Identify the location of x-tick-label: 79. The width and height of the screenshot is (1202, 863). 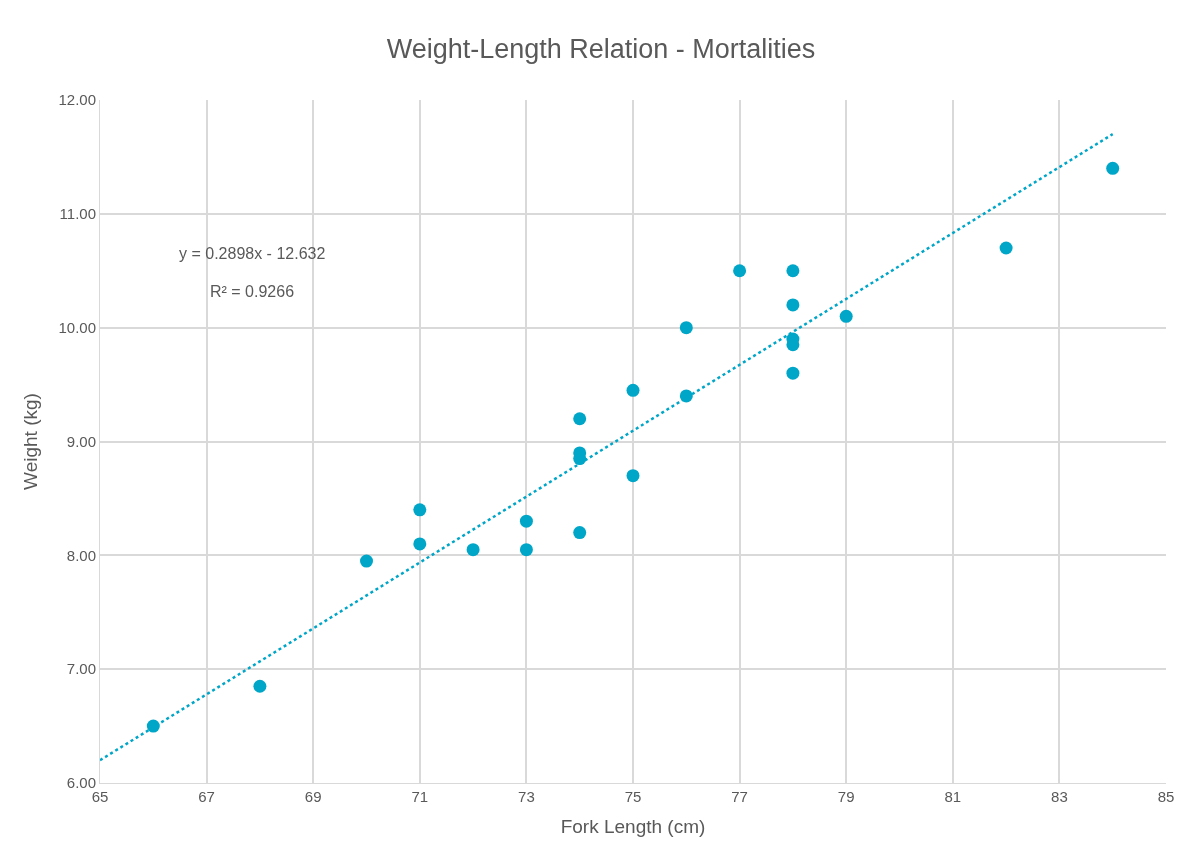
(846, 796).